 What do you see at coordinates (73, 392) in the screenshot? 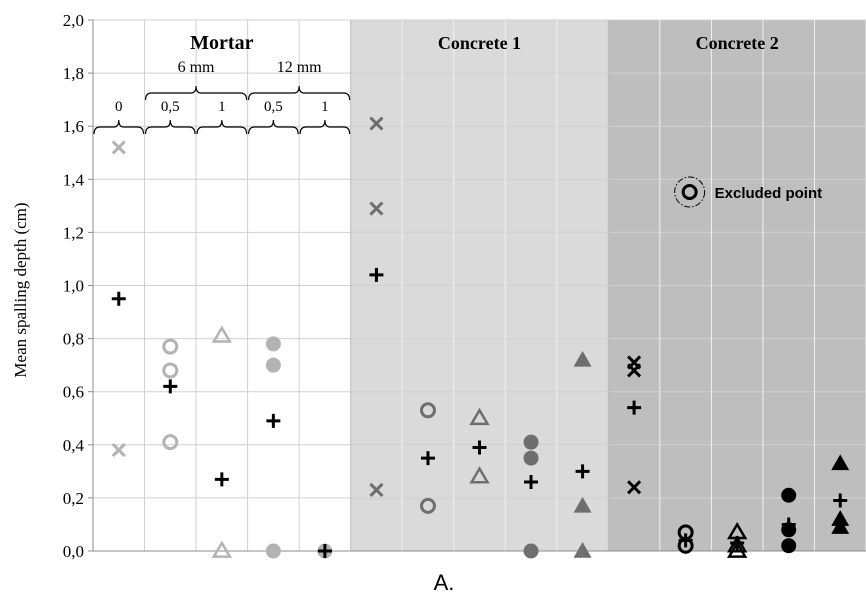
I see `y-tick-label: 0,6` at bounding box center [73, 392].